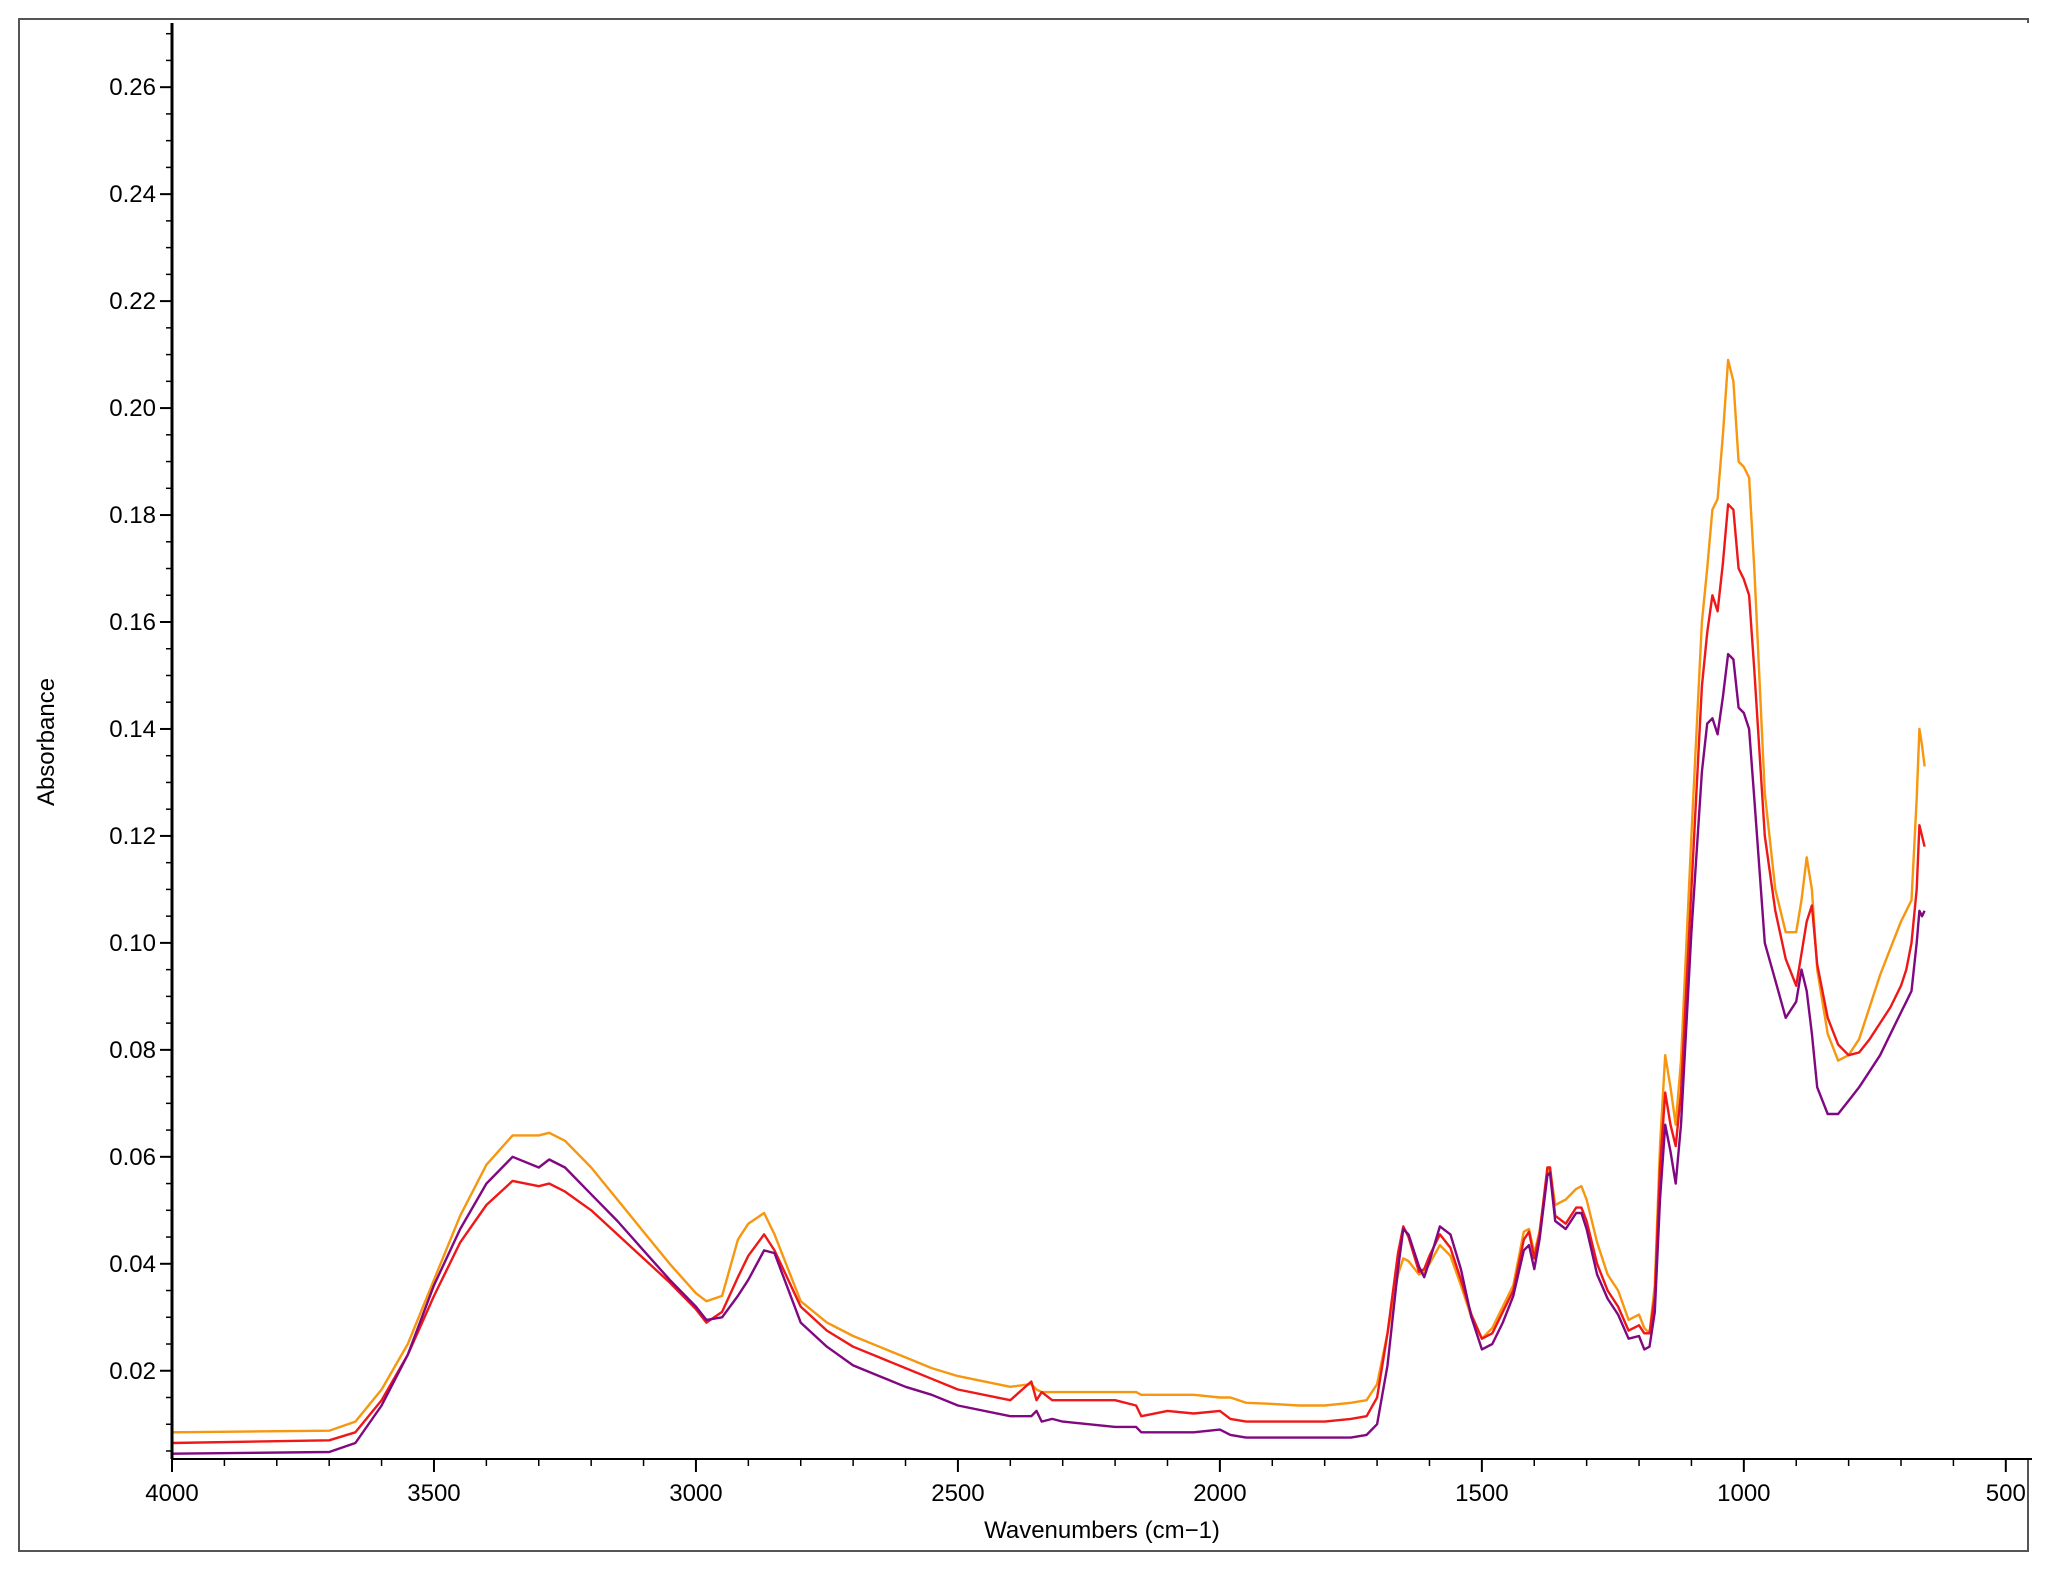  Describe the element at coordinates (2006, 1493) in the screenshot. I see `x-tick-label: 500` at that location.